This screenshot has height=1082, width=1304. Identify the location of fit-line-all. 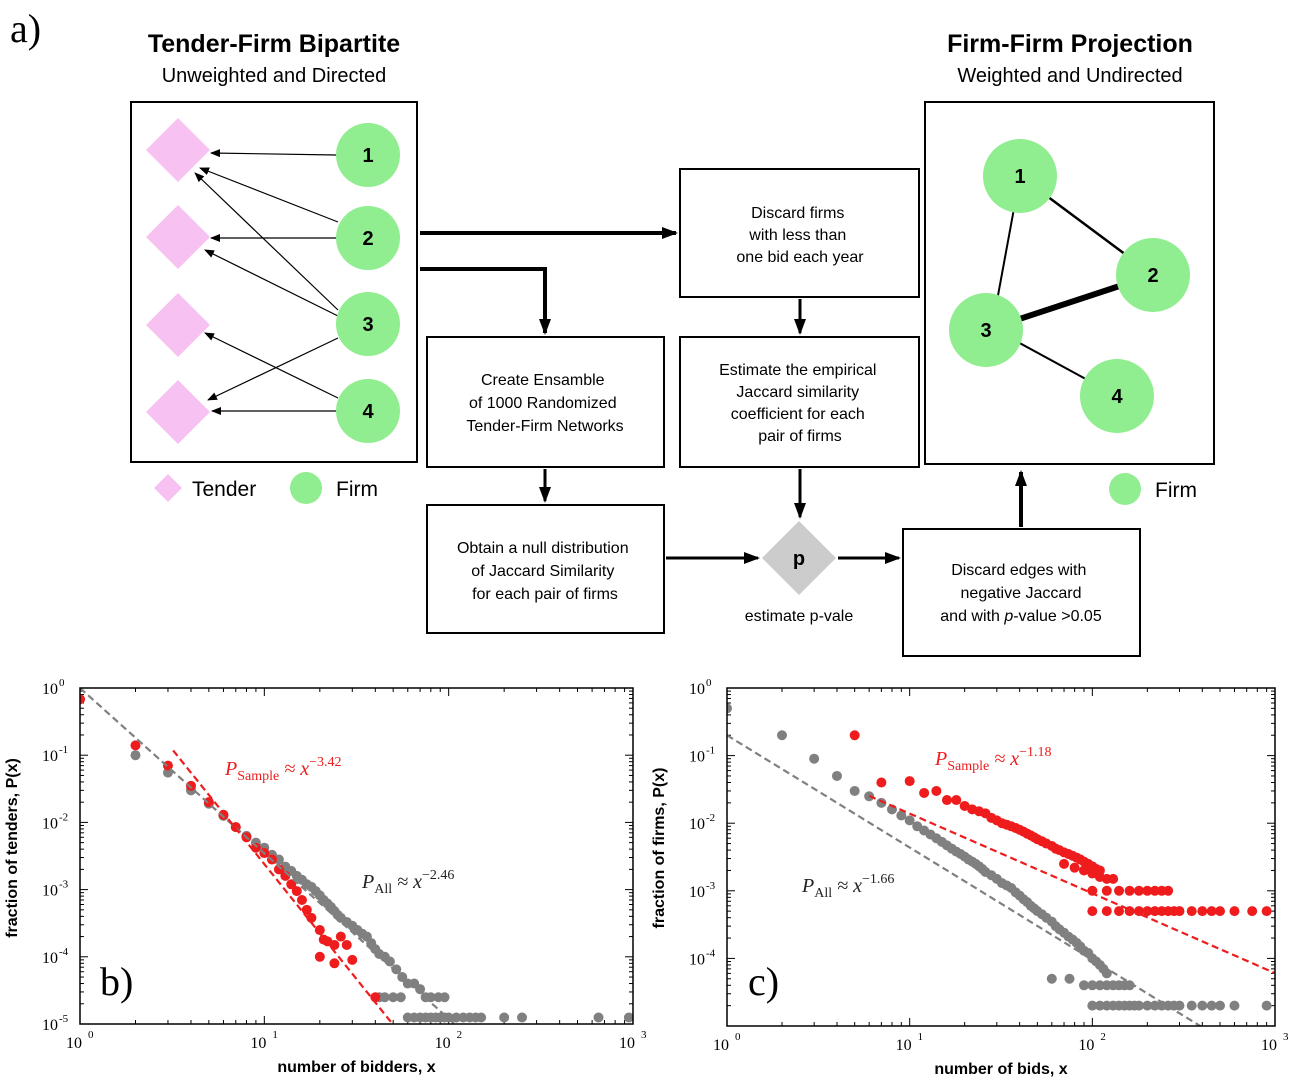
(268, 856).